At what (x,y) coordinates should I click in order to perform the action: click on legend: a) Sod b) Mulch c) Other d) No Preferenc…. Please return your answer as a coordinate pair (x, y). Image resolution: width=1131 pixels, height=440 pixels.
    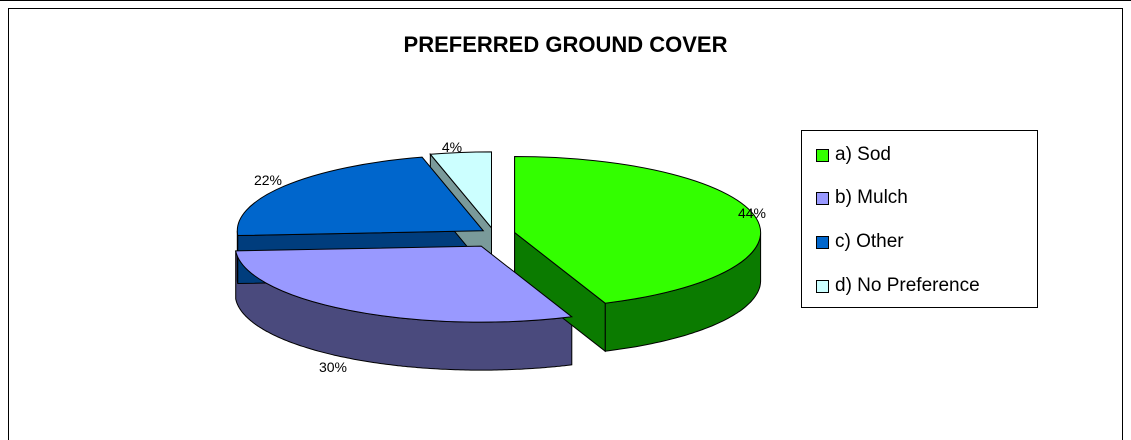
    Looking at the image, I should click on (919, 219).